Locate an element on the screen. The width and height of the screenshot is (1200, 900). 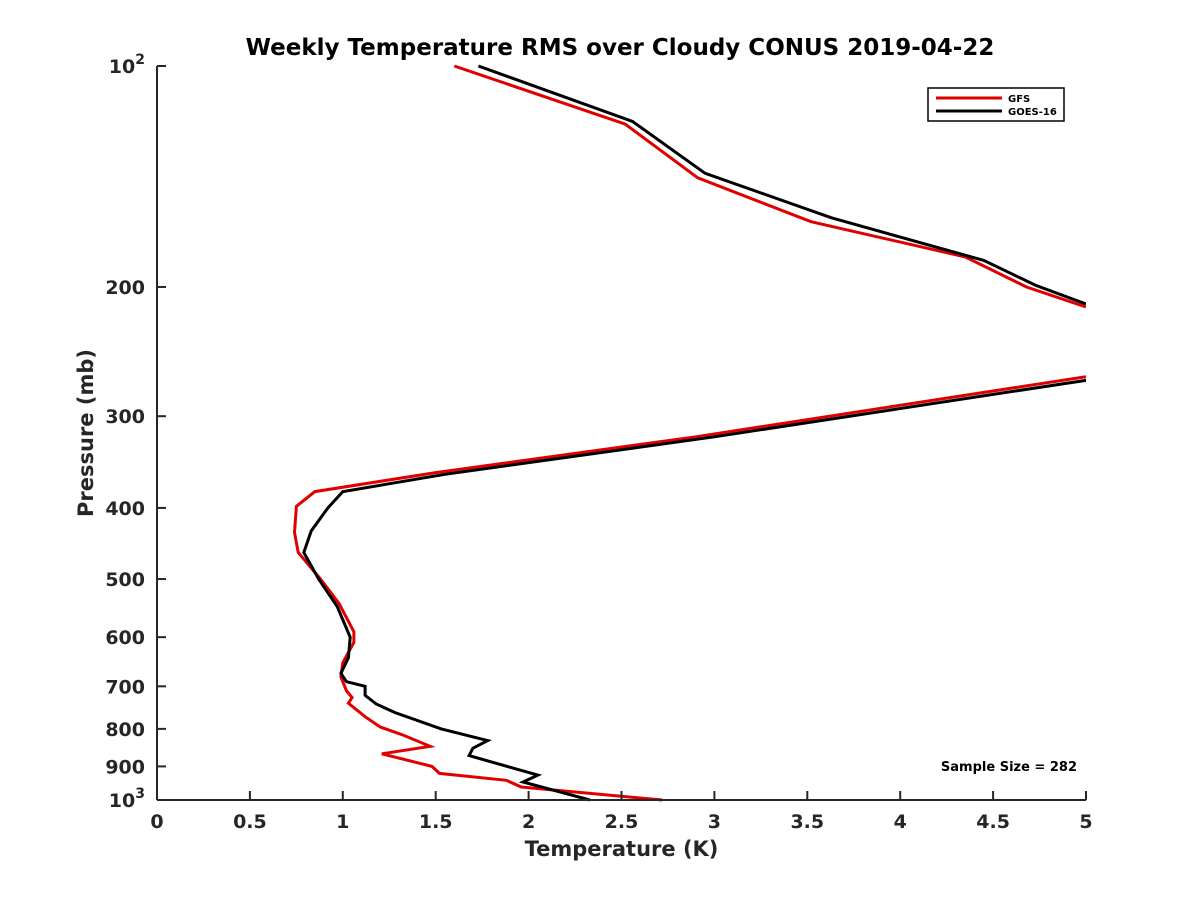
y-tick-exponent: 3 is located at coordinates (140, 794).